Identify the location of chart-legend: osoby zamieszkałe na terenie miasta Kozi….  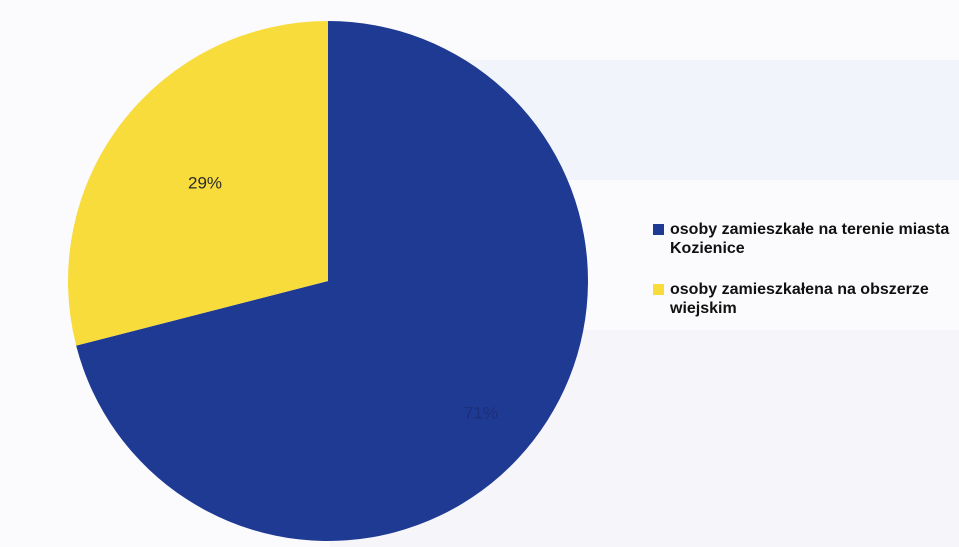
(803, 280).